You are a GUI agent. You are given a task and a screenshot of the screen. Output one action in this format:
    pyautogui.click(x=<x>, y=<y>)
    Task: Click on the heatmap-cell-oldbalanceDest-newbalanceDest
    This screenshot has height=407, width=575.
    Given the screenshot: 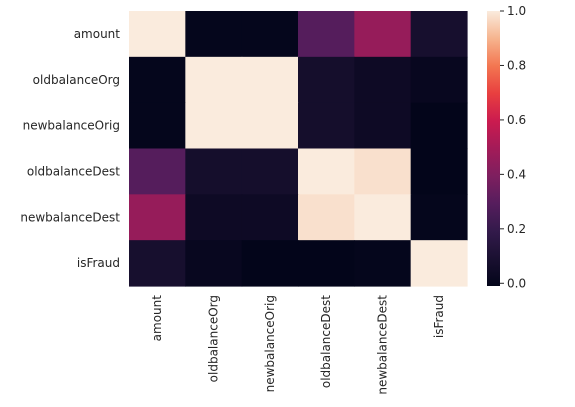 What is the action you would take?
    pyautogui.click(x=383, y=171)
    